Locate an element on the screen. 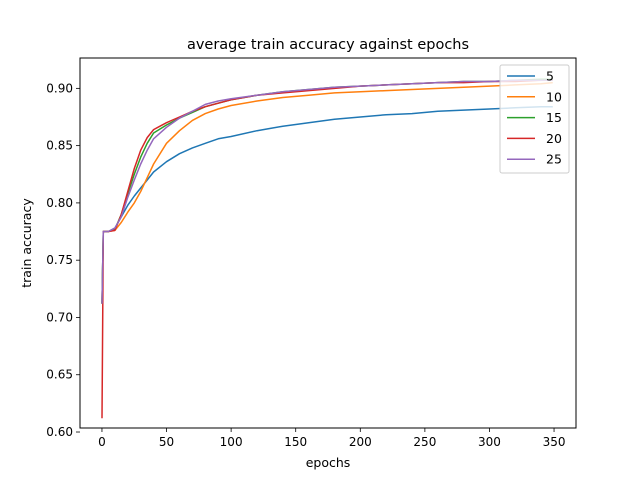 The image size is (640, 480). y-tick-label: 0.90 is located at coordinates (59, 88).